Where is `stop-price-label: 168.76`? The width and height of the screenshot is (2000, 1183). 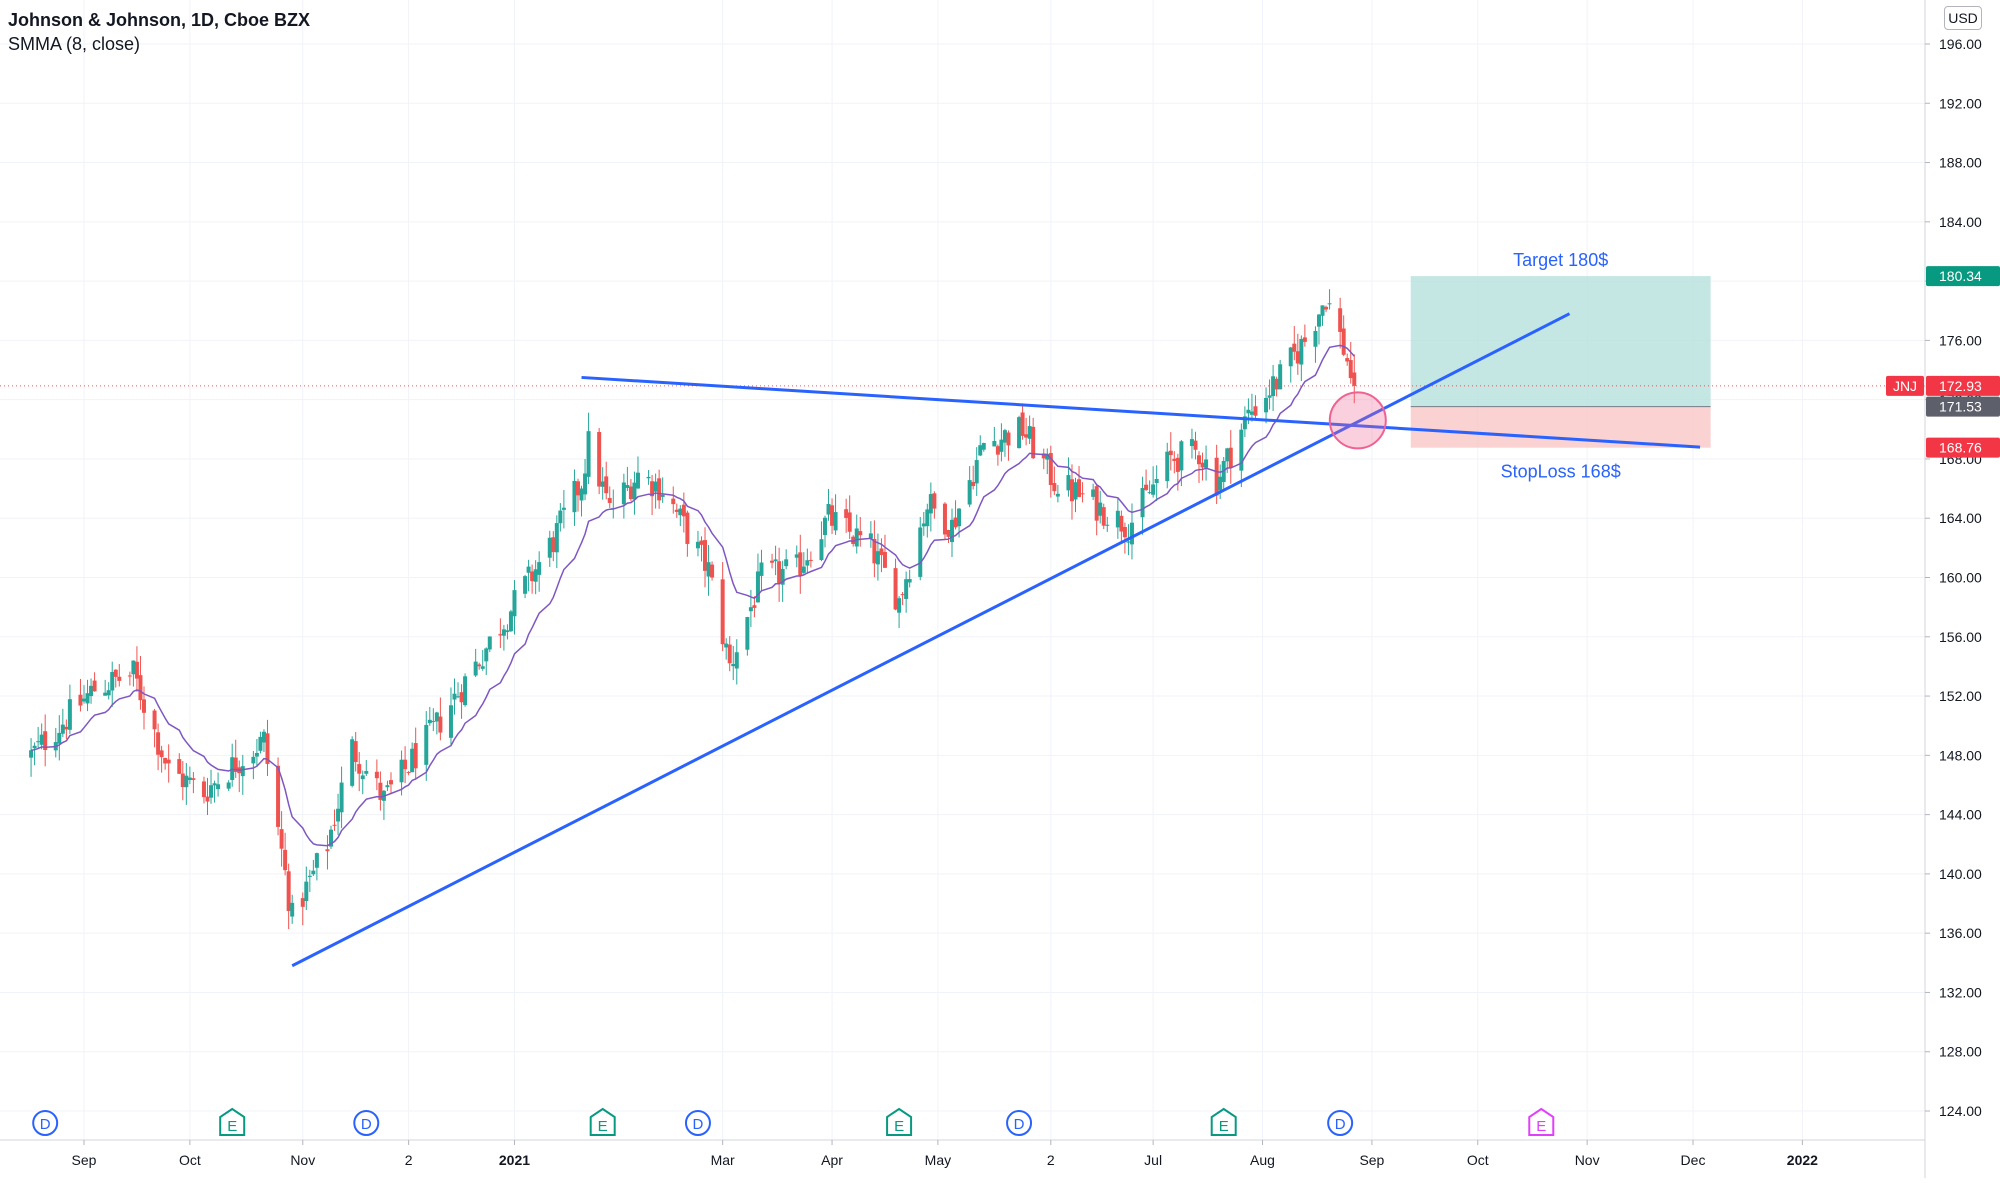 stop-price-label: 168.76 is located at coordinates (1963, 447).